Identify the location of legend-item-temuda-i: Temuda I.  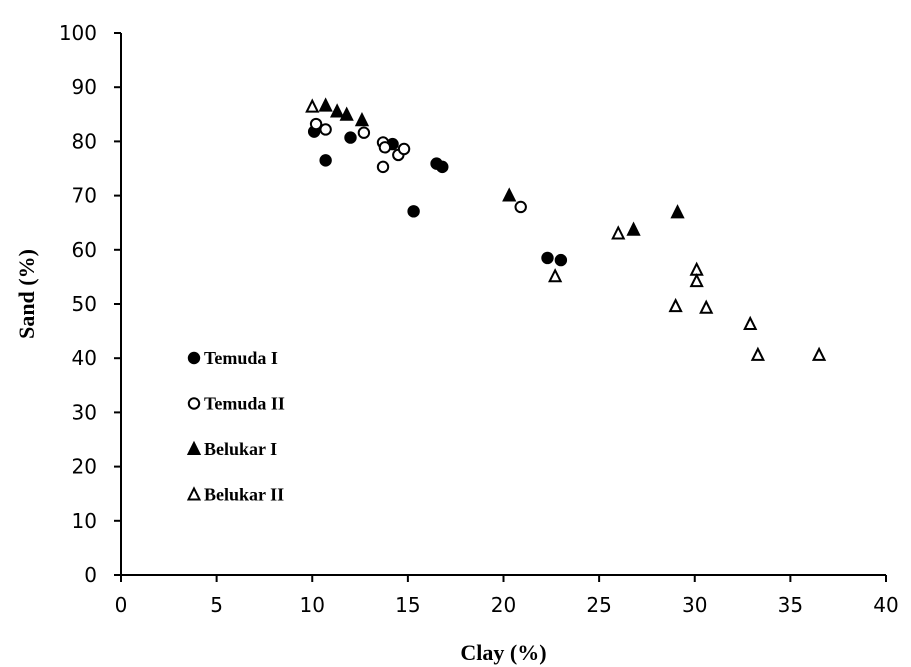
(232, 358).